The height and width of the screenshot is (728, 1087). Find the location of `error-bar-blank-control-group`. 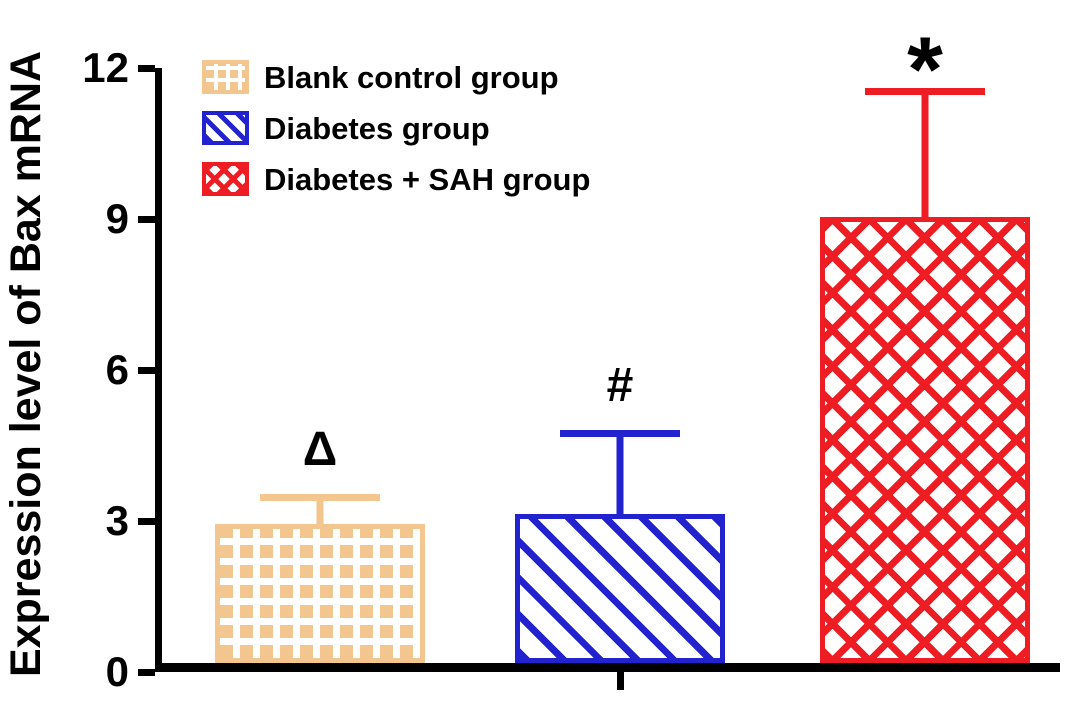

error-bar-blank-control-group is located at coordinates (320, 509).